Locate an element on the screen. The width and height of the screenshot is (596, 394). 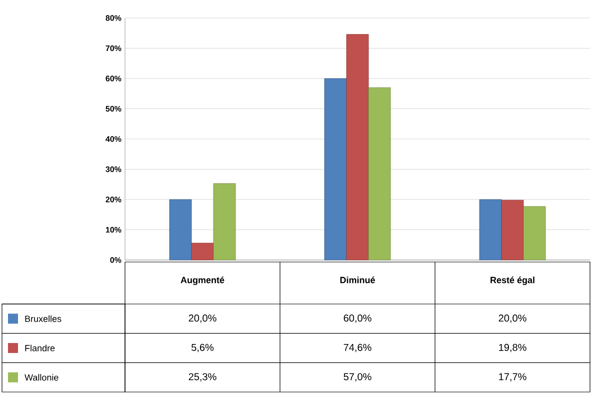
legend-label: Bruxelles is located at coordinates (43, 318).